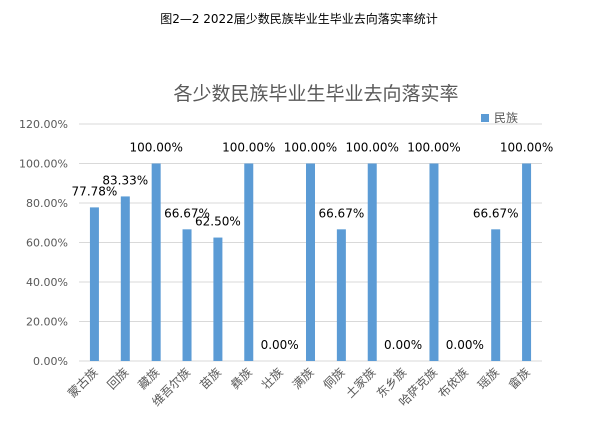 The height and width of the screenshot is (438, 598). I want to click on x-tick-label: 满族, so click(303, 378).